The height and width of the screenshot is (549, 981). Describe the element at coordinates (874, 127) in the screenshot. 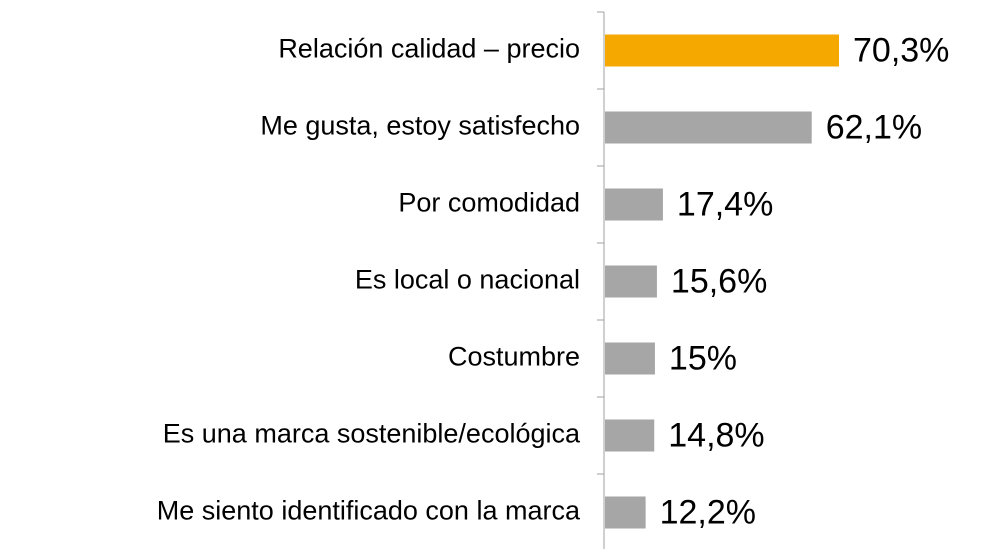

I see `value-label: 62,1%` at that location.